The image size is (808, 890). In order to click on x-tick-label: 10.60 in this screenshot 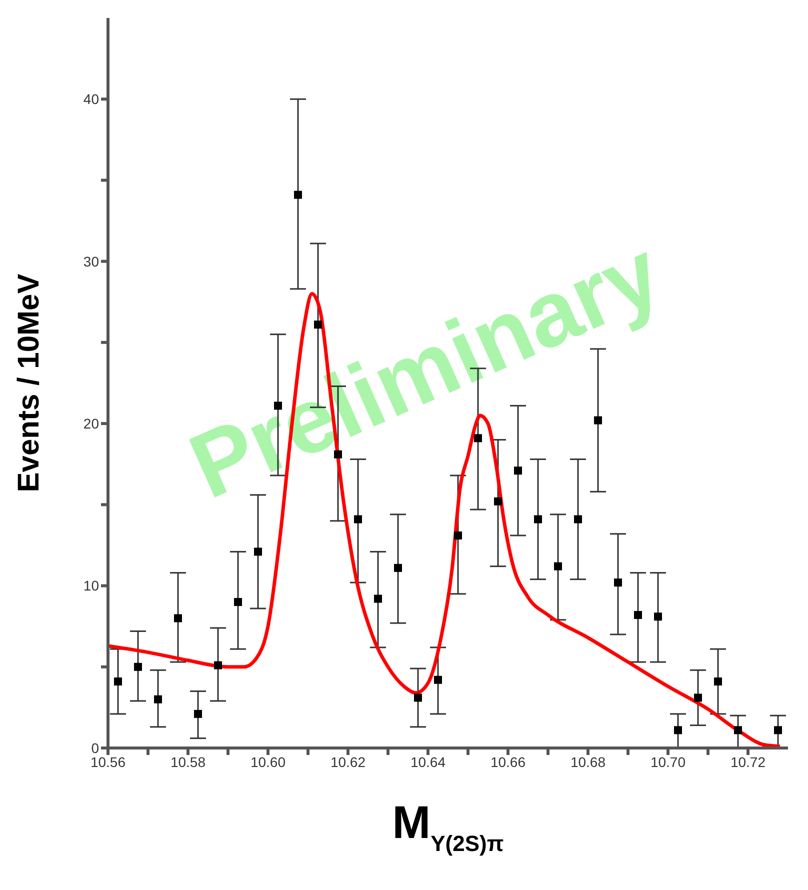, I will do `click(268, 762)`.